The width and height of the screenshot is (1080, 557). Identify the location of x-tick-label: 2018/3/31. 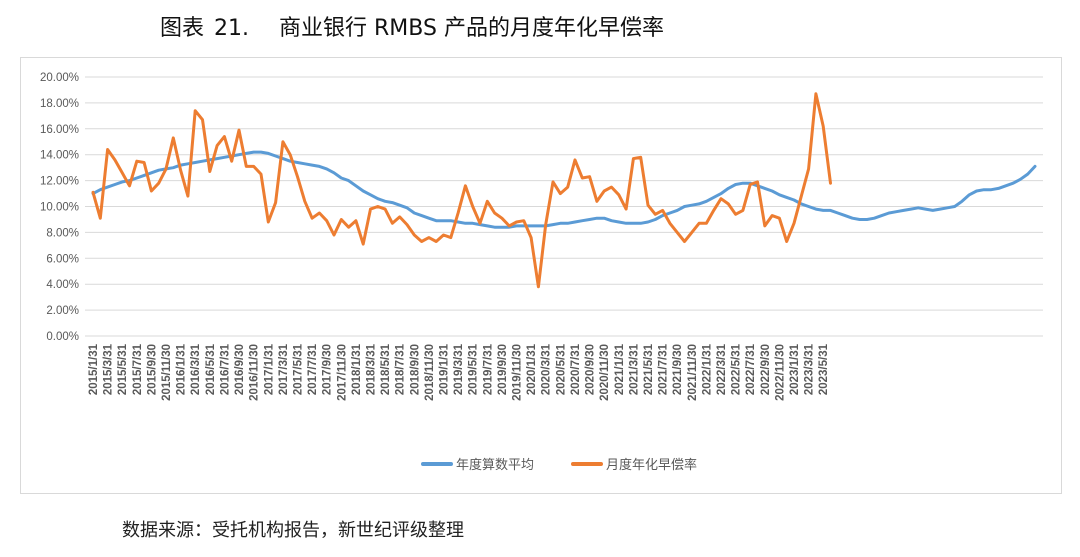
(371, 369).